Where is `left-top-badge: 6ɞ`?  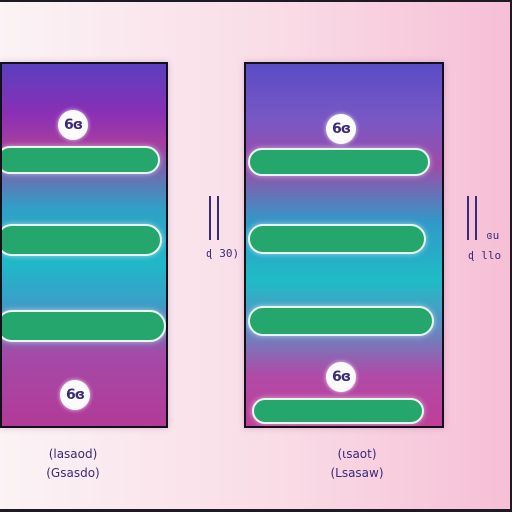 left-top-badge: 6ɞ is located at coordinates (73, 125).